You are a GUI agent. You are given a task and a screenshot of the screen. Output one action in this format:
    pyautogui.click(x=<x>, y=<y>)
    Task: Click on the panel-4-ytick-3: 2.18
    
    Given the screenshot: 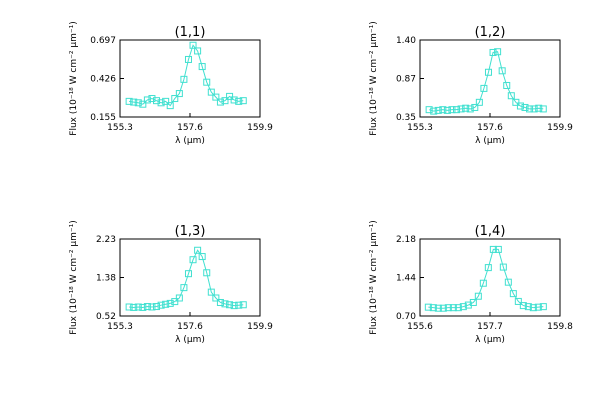 What is the action you would take?
    pyautogui.click(x=406, y=240)
    